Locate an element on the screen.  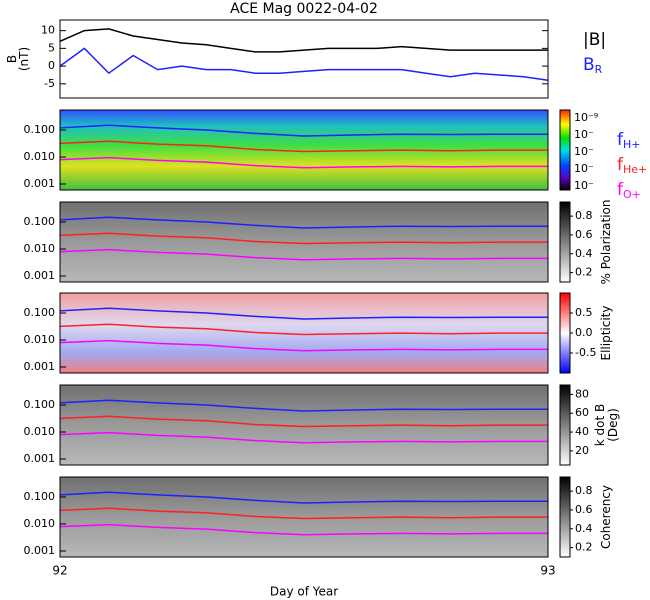
legend-entry: |B| is located at coordinates (594, 40).